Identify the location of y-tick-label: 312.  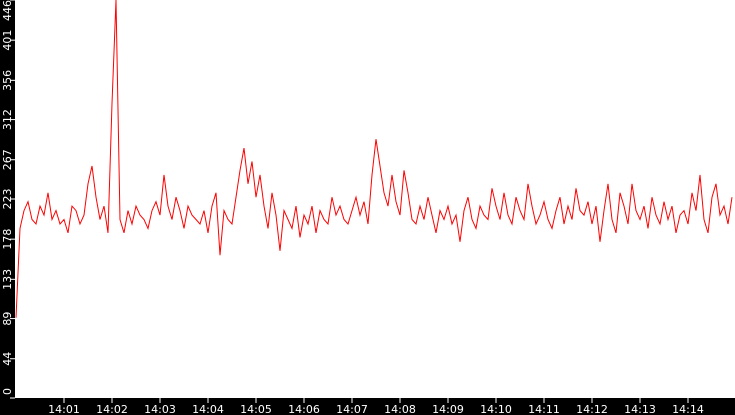
(7, 119).